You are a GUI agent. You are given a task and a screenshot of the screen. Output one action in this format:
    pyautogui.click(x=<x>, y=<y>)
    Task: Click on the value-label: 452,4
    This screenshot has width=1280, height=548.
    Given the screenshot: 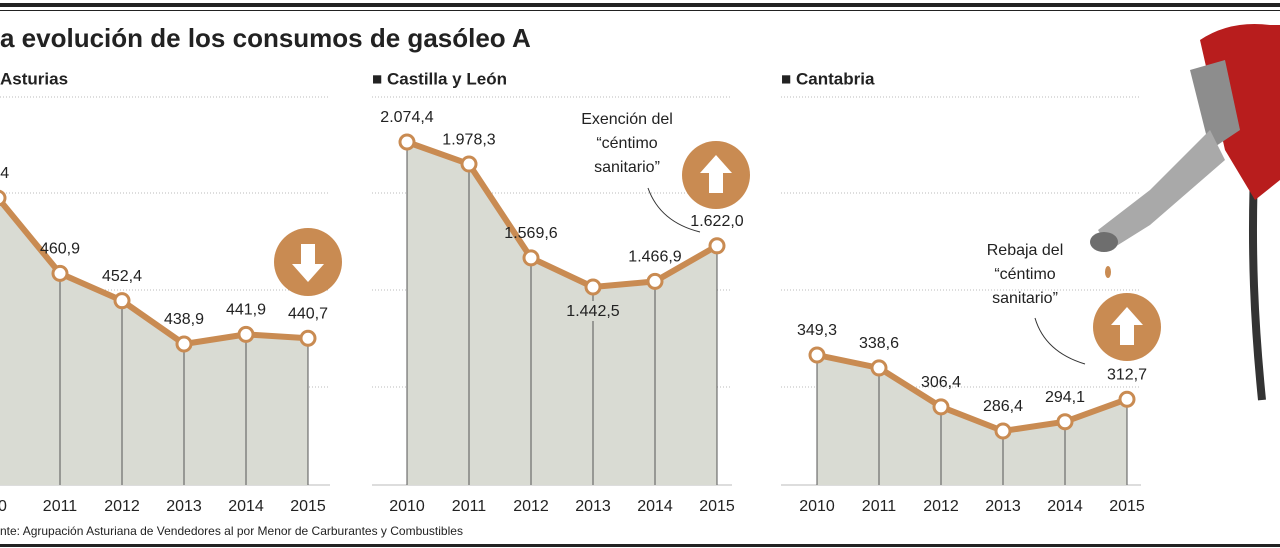 What is the action you would take?
    pyautogui.click(x=122, y=276)
    